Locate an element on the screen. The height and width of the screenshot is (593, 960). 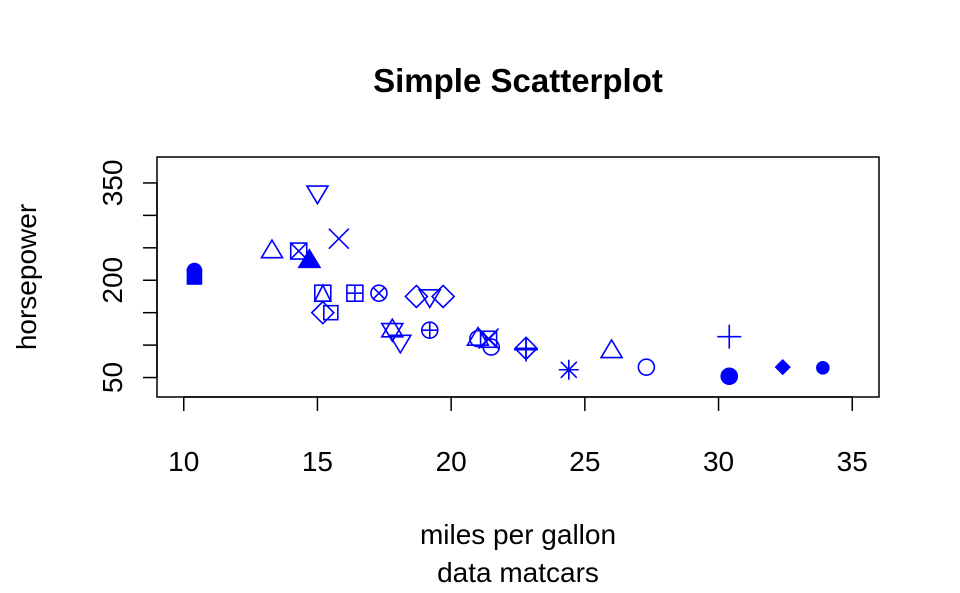
y-tick-label: 50 is located at coordinates (112, 377).